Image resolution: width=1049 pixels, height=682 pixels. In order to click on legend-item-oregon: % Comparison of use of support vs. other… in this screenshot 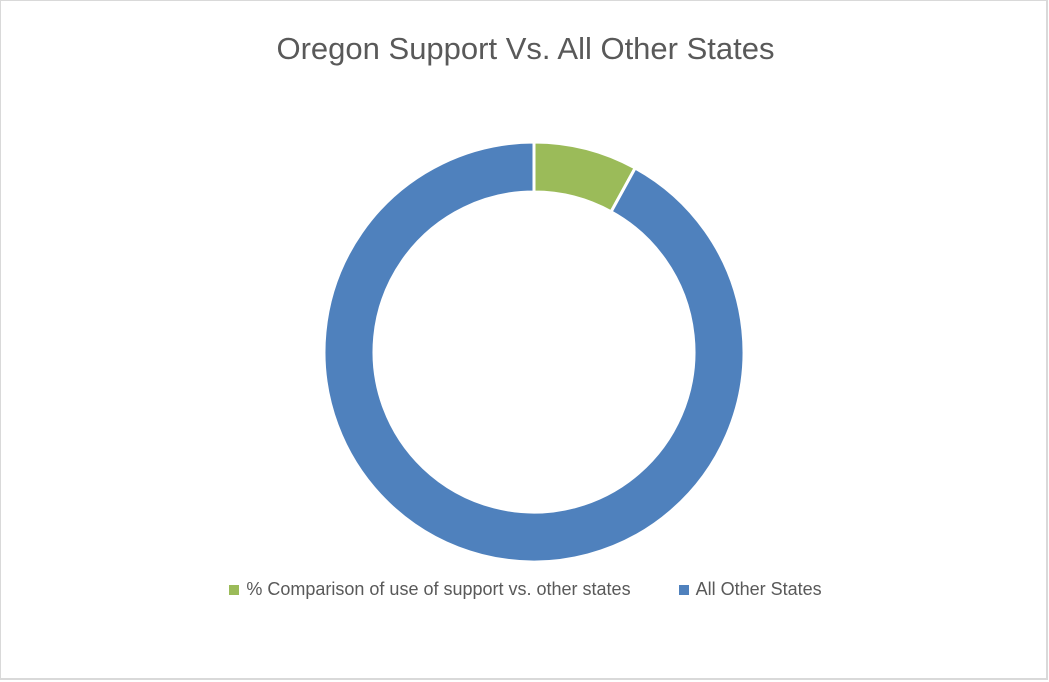, I will do `click(430, 589)`.